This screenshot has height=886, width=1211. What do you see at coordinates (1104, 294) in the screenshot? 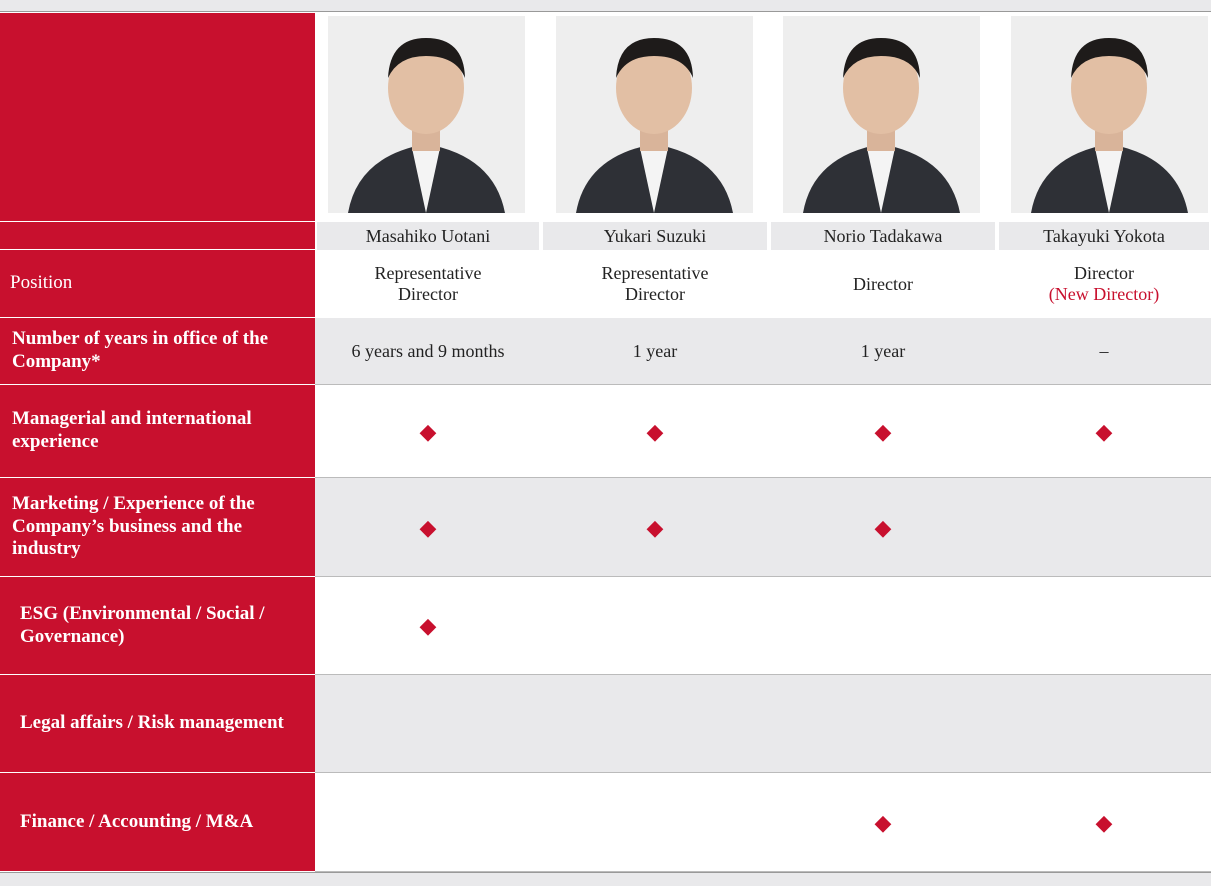
I see `position-note: (New Director)` at bounding box center [1104, 294].